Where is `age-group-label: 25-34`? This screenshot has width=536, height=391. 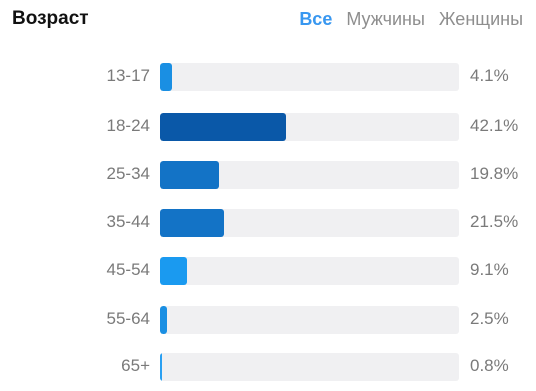 age-group-label: 25-34 is located at coordinates (128, 173).